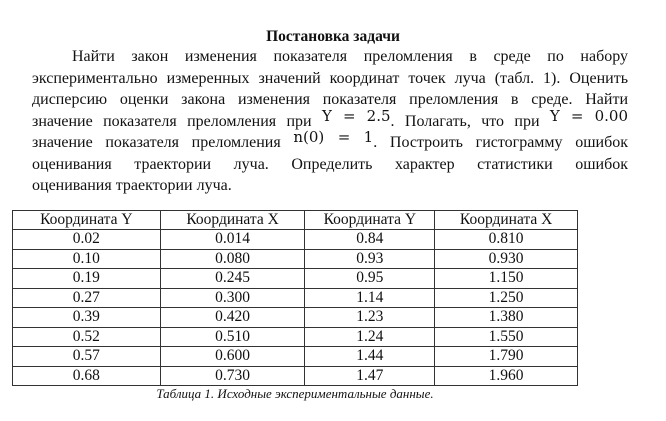  Describe the element at coordinates (86, 239) in the screenshot. I see `table-cell: 0.02` at that location.